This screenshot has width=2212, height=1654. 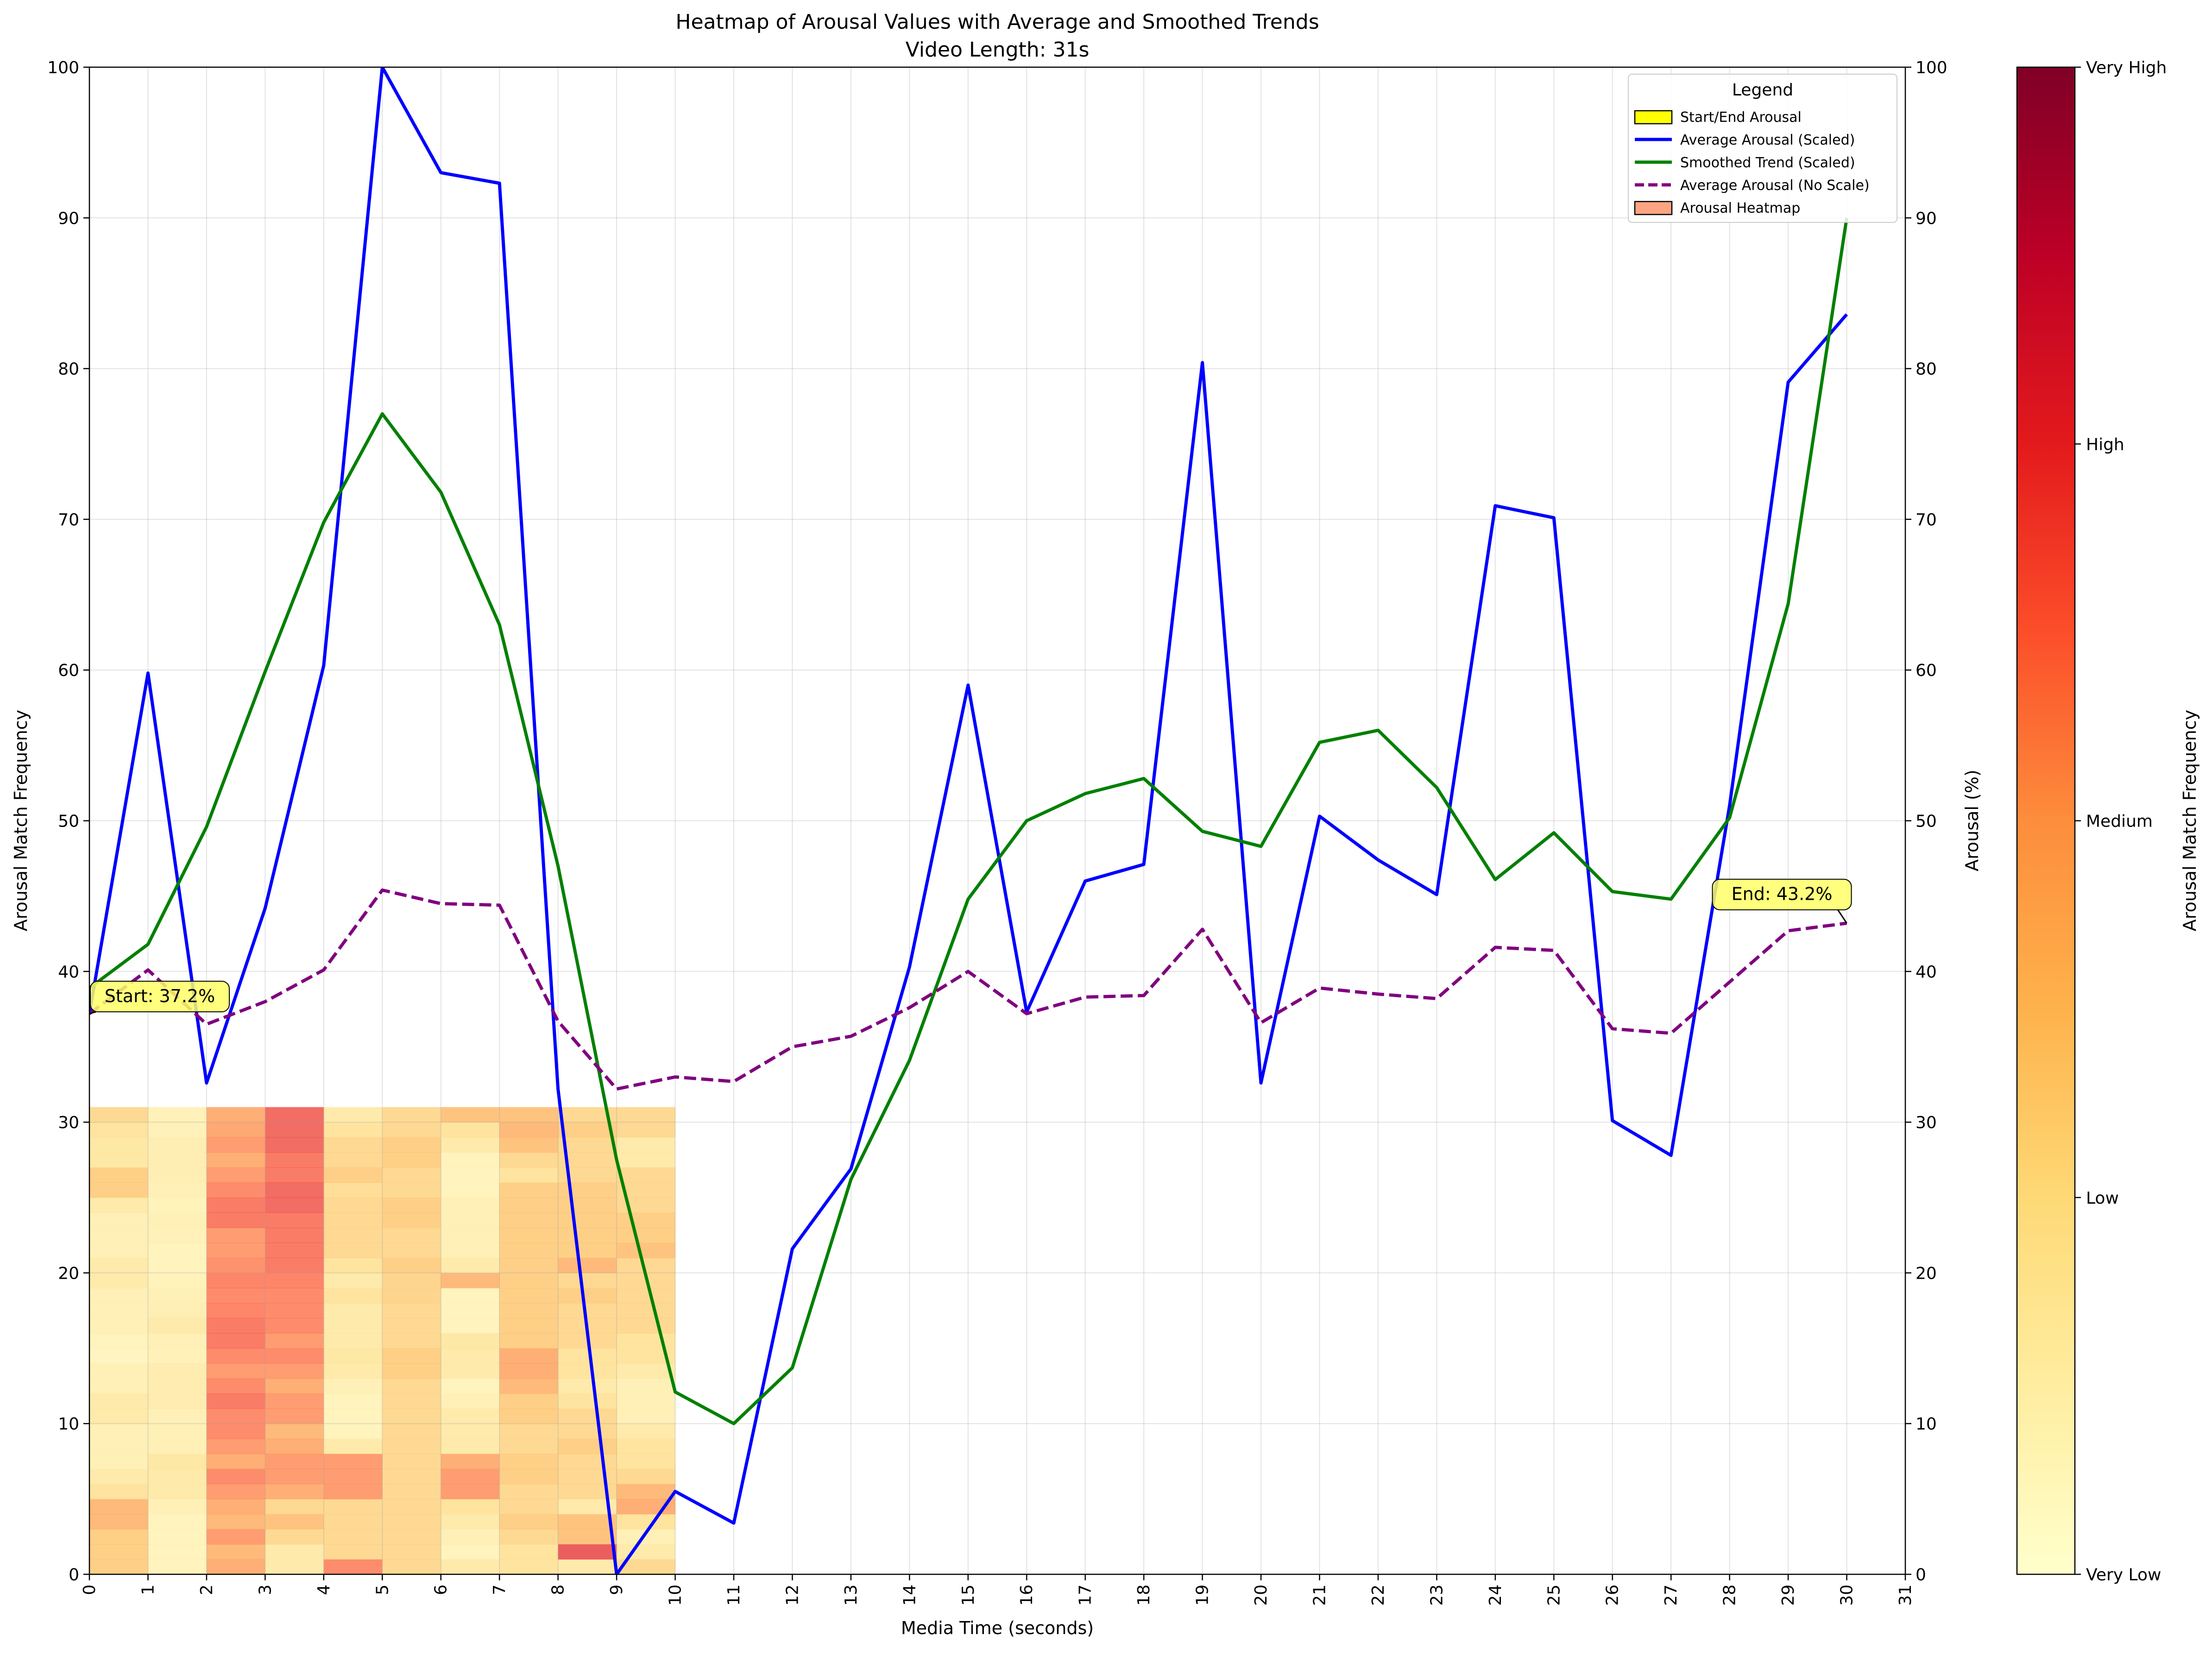 What do you see at coordinates (1767, 163) in the screenshot?
I see `legend-entry-label: Smoothed Trend (Scaled)` at bounding box center [1767, 163].